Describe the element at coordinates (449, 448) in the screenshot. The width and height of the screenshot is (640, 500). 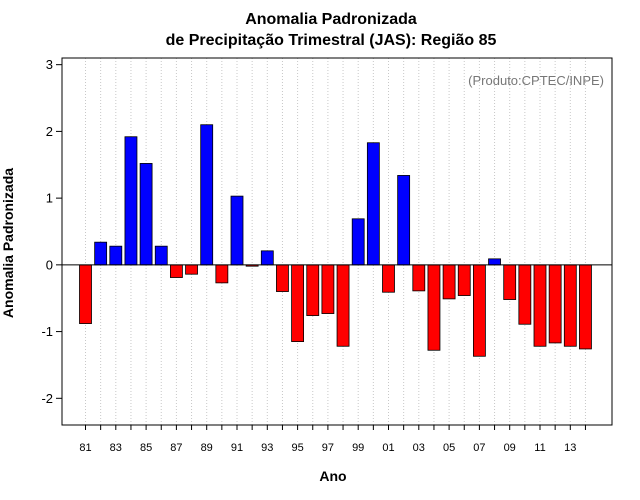
I see `x-tick-label: 05` at that location.